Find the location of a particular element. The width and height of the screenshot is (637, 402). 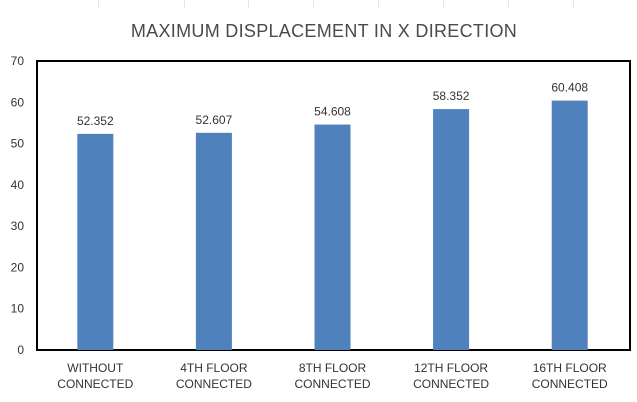

data-label: 52.352 is located at coordinates (95, 121).